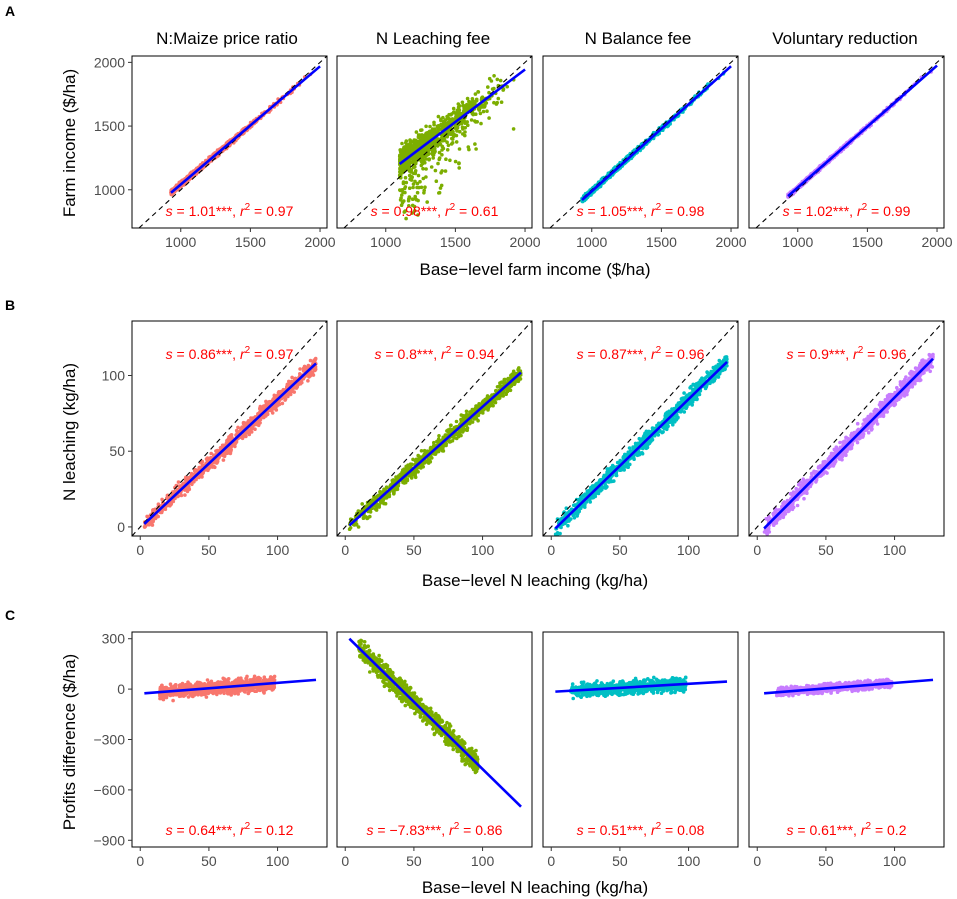 This screenshot has width=957, height=899. Describe the element at coordinates (845, 38) in the screenshot. I see `column-title-4: Voluntary reduction` at that location.